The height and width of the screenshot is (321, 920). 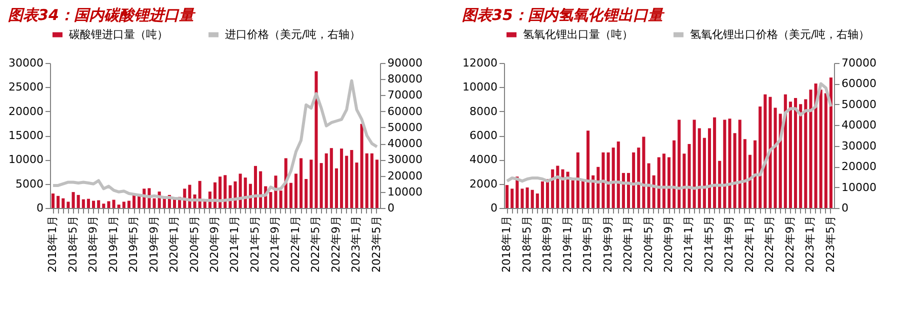 I want to click on x-tick-label: 2019年1月, so click(x=567, y=244).